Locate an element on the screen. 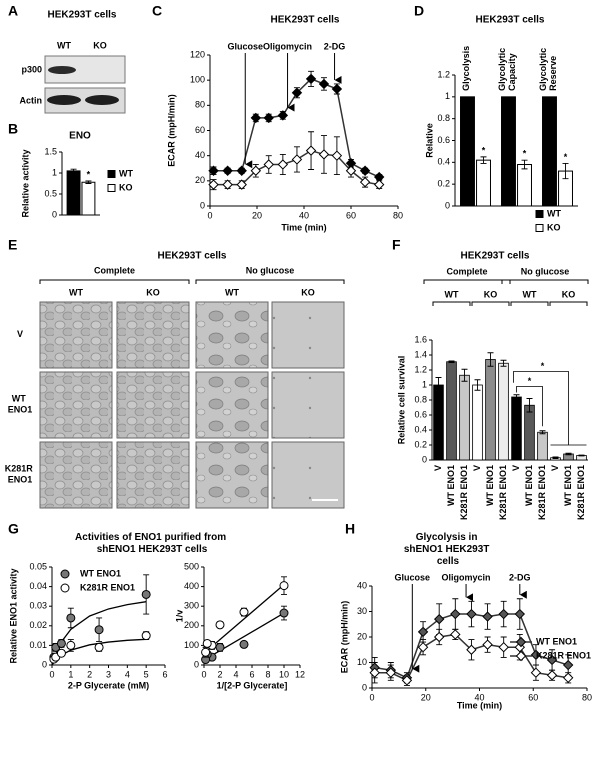  blot-row: Actin is located at coordinates (31, 100).